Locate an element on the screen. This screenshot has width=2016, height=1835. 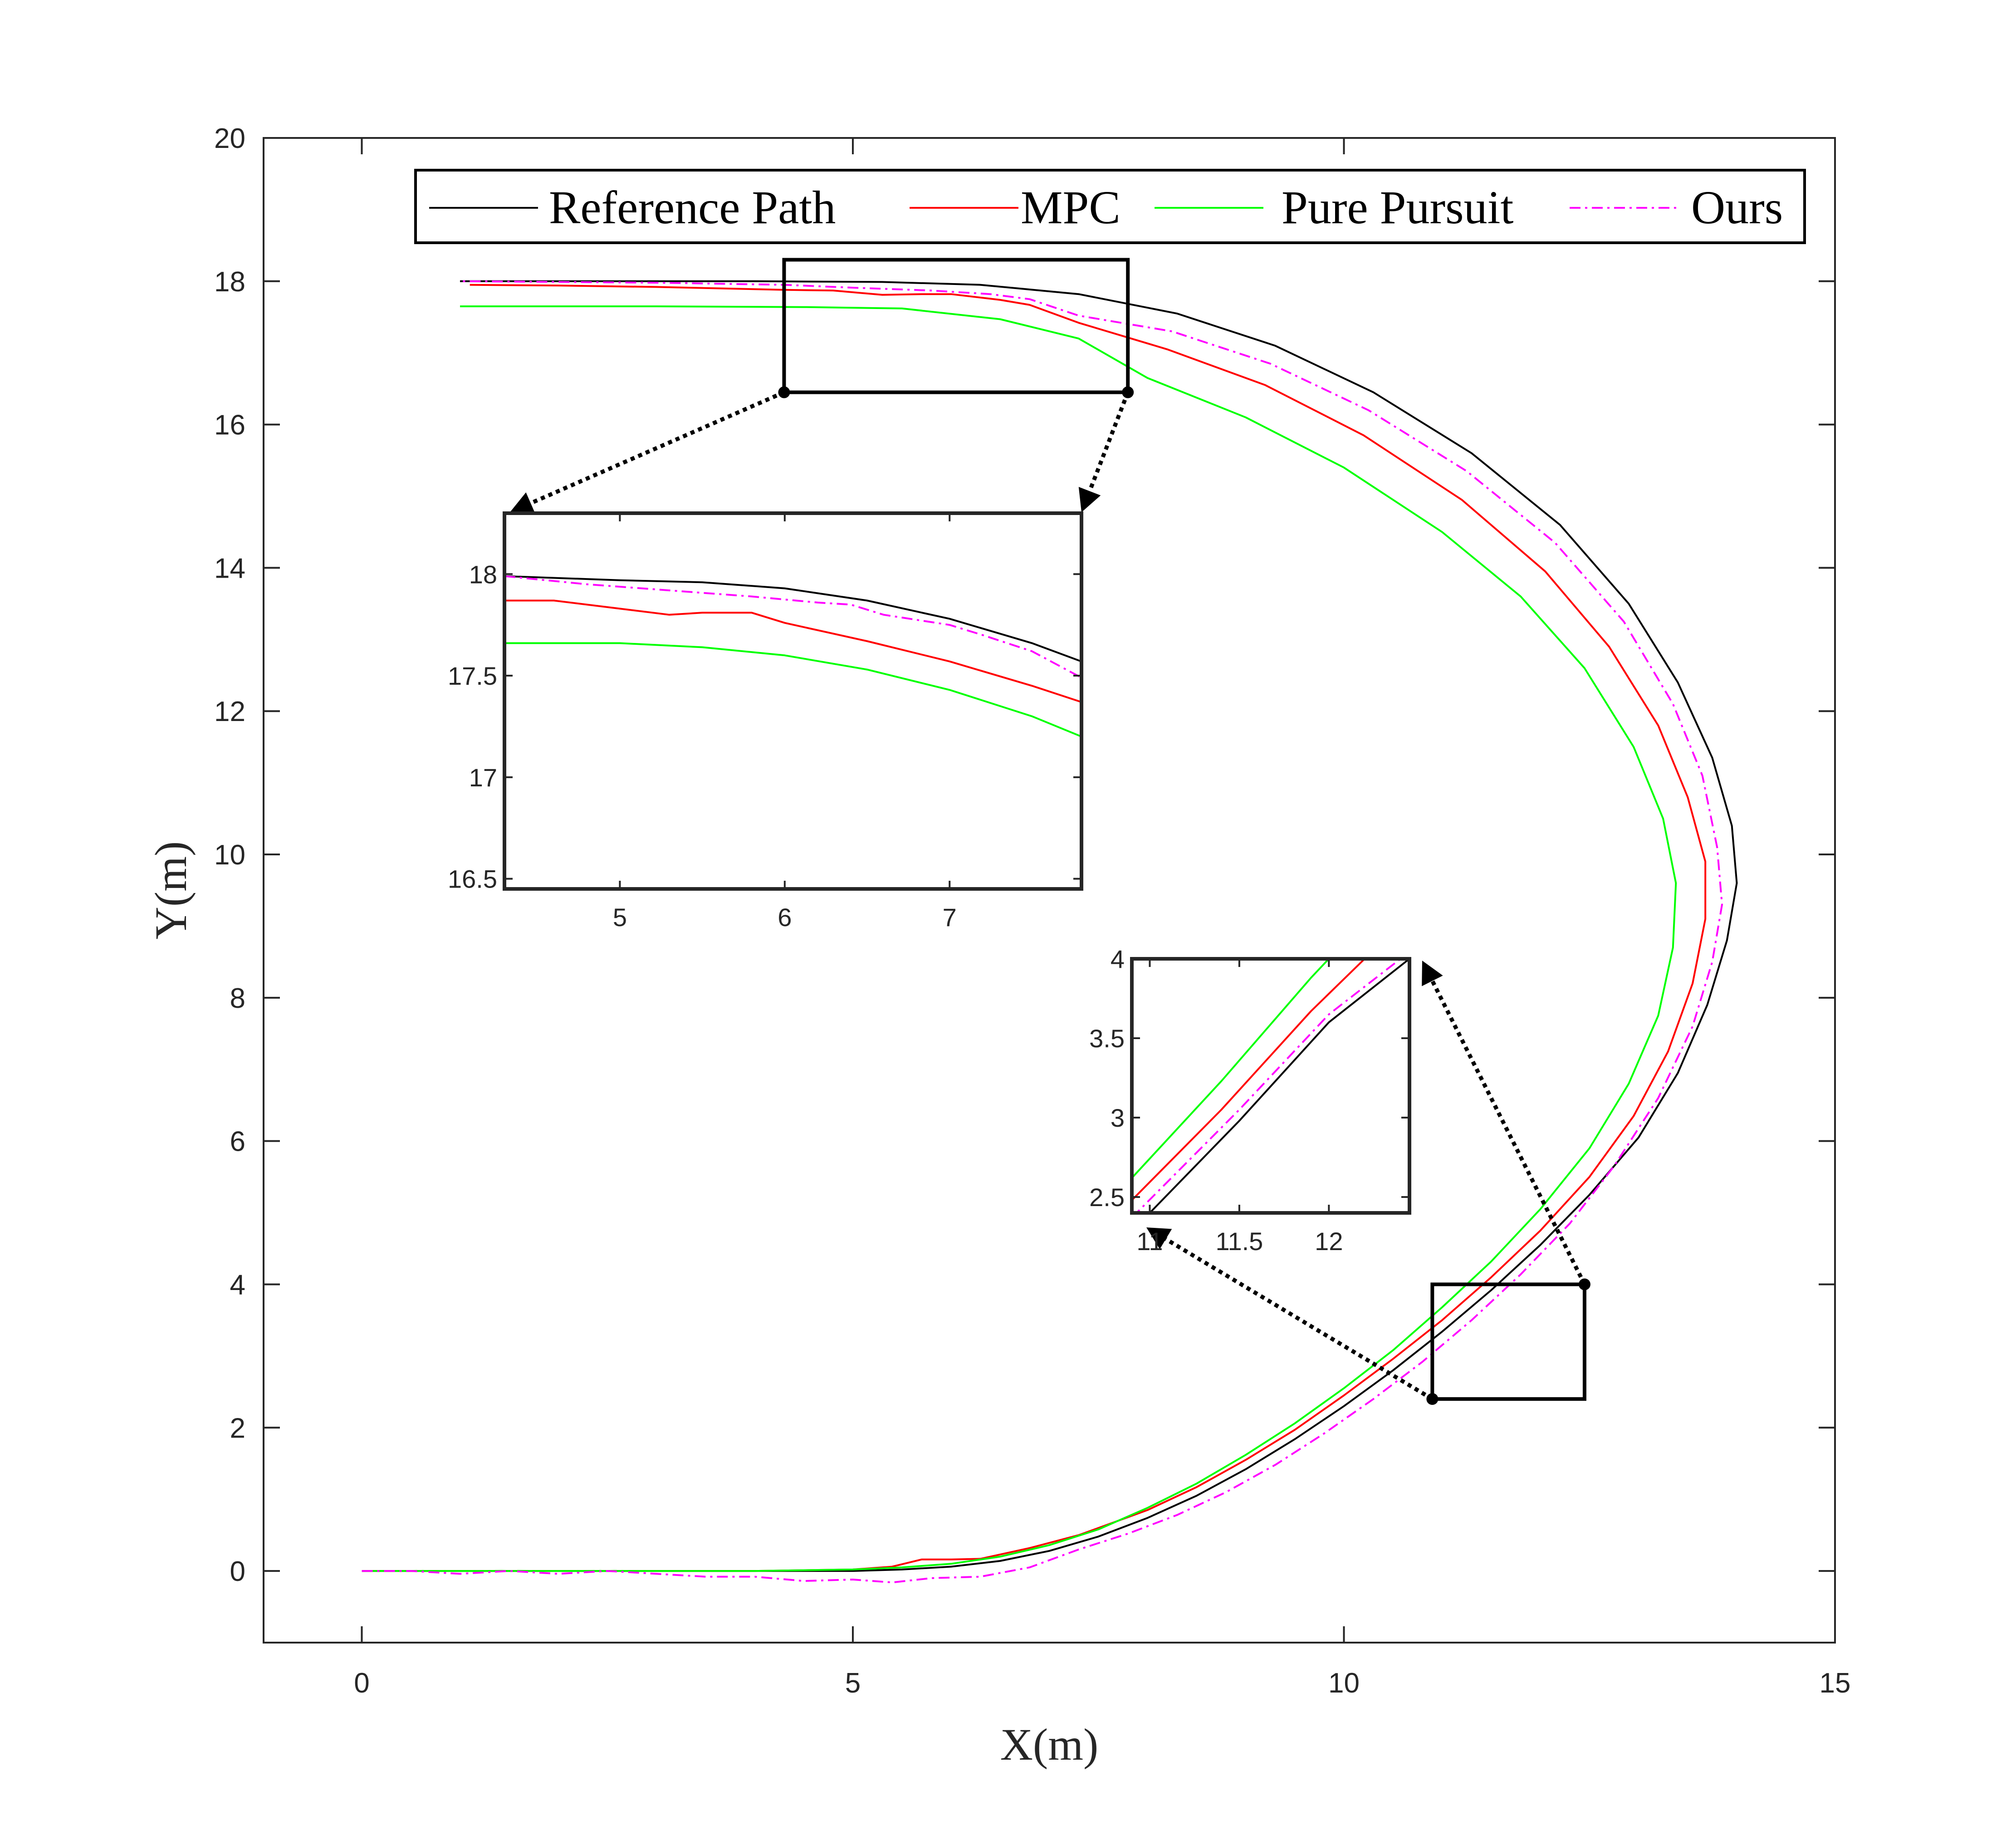
y-axis-label: Y(m) is located at coordinates (171, 891).